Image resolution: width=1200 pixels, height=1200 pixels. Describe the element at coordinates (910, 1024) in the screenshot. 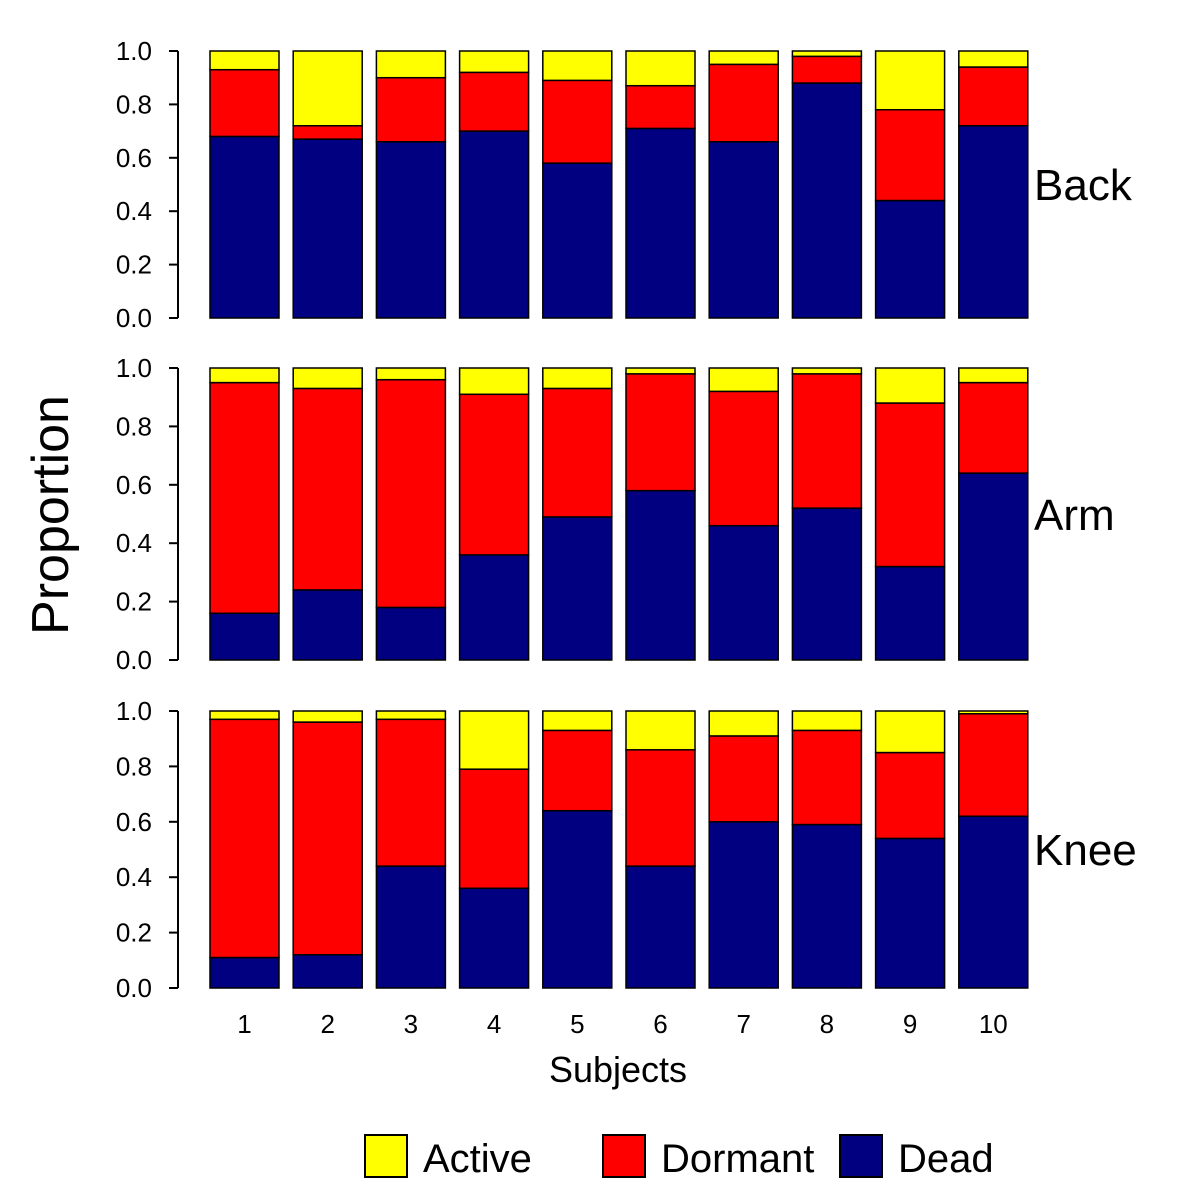

I see `x-tick-label: 9` at that location.